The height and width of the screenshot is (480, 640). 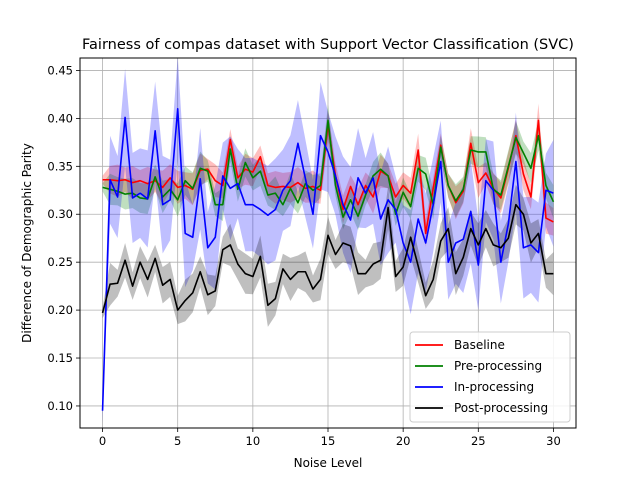 I want to click on x-tick-label: 0, so click(x=102, y=441).